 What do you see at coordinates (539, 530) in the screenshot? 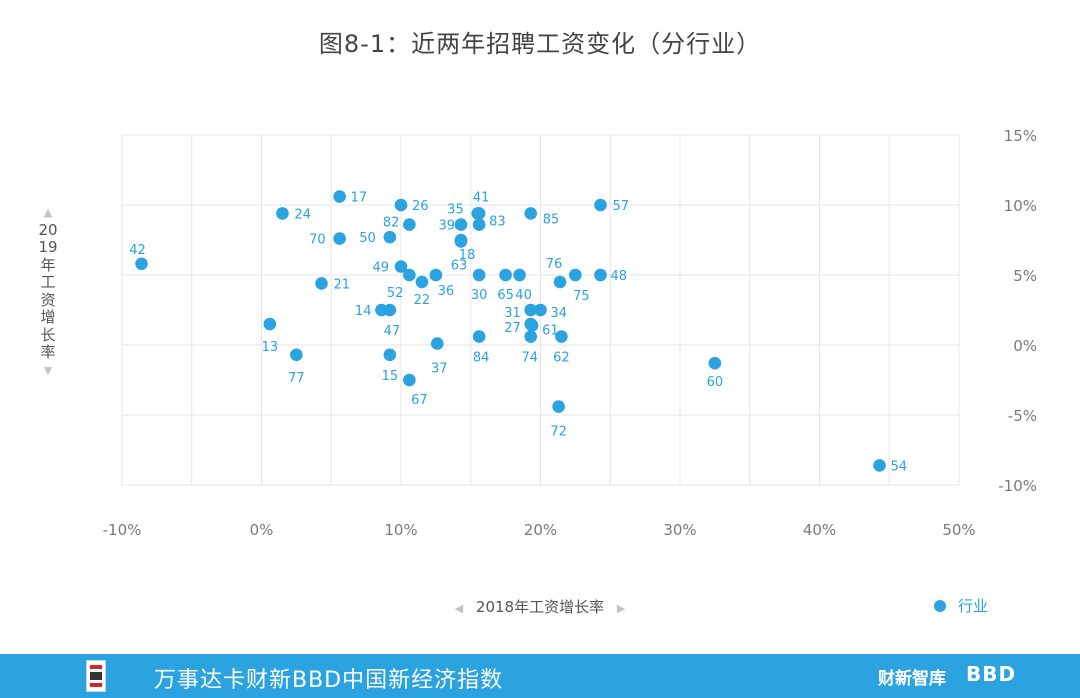
I see `x-tick-labels: -10% 0% 10% 20% 30% 40% 50%` at bounding box center [539, 530].